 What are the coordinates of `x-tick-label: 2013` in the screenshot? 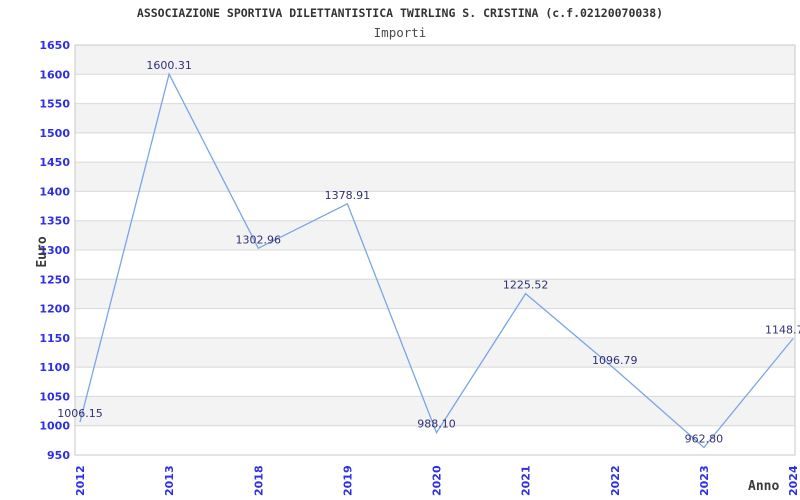 It's located at (169, 480).